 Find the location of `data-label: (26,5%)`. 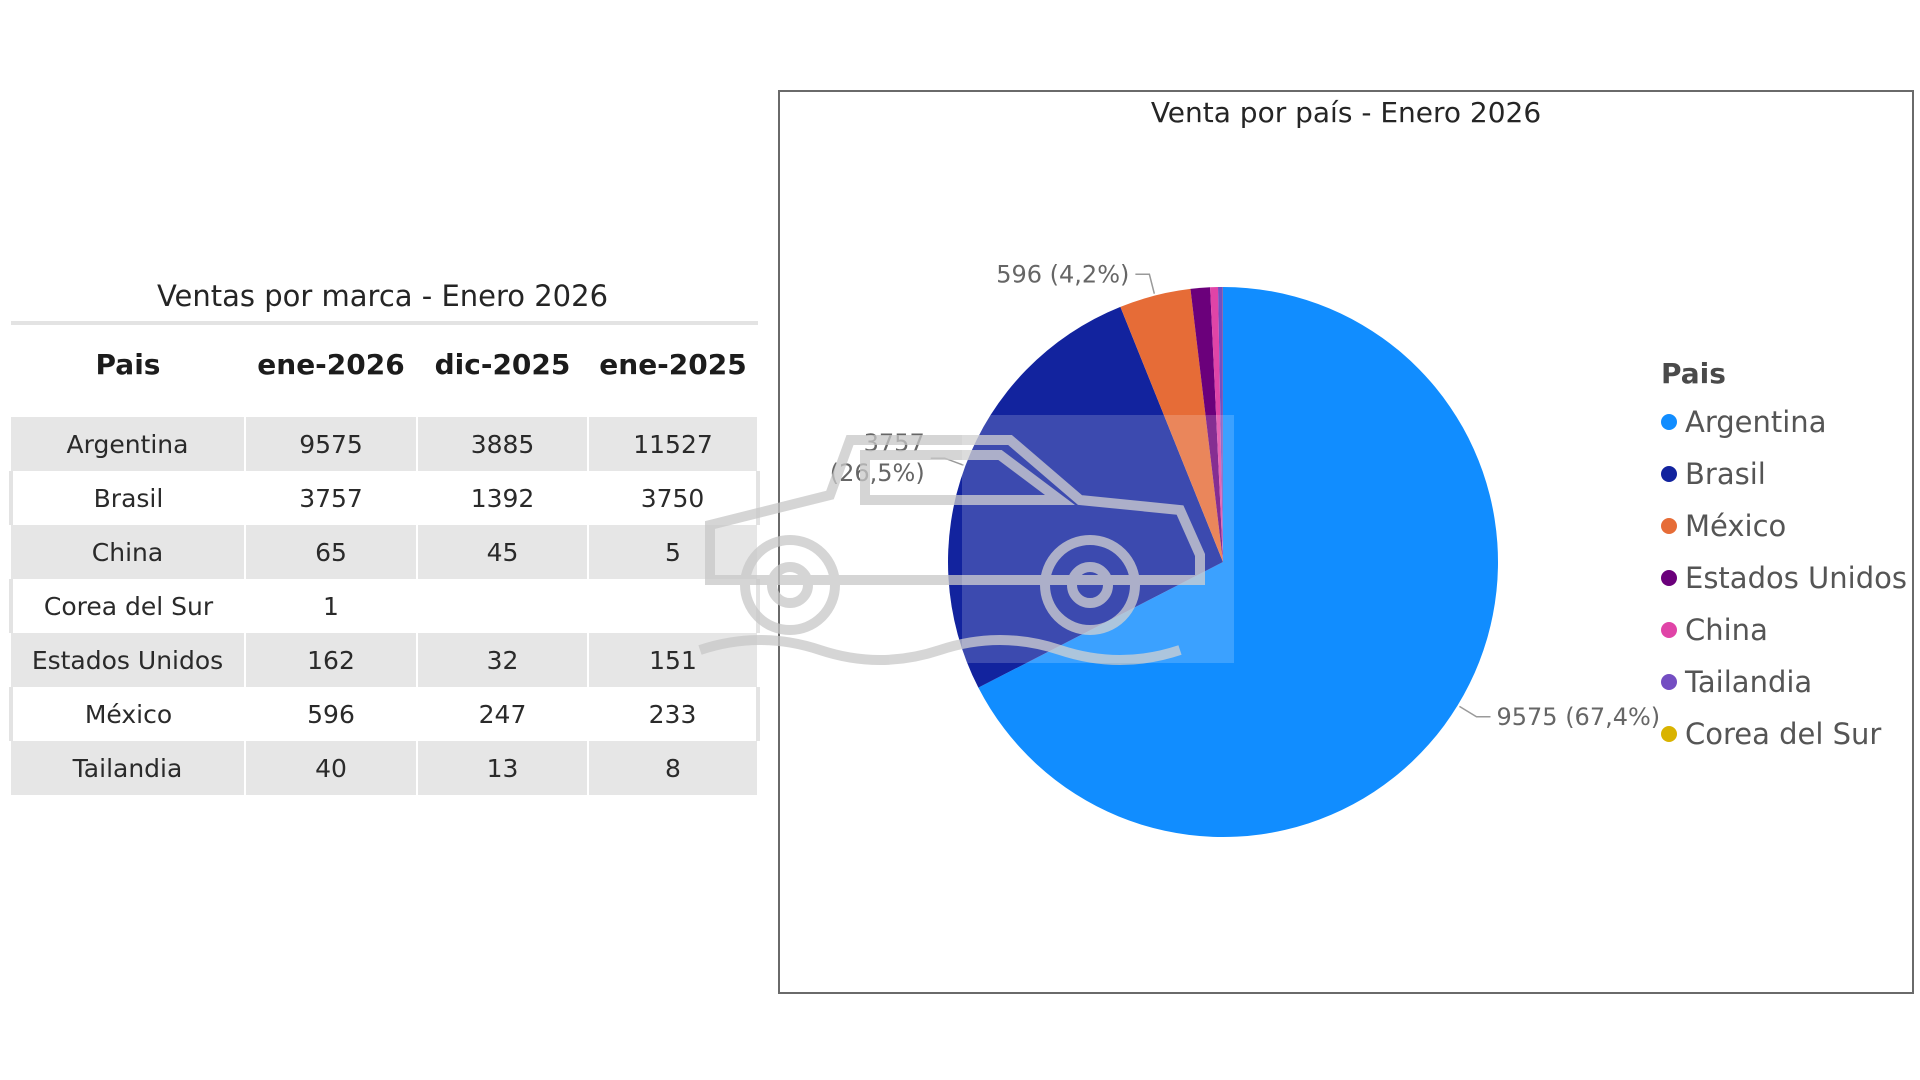

data-label: (26,5%) is located at coordinates (877, 473).